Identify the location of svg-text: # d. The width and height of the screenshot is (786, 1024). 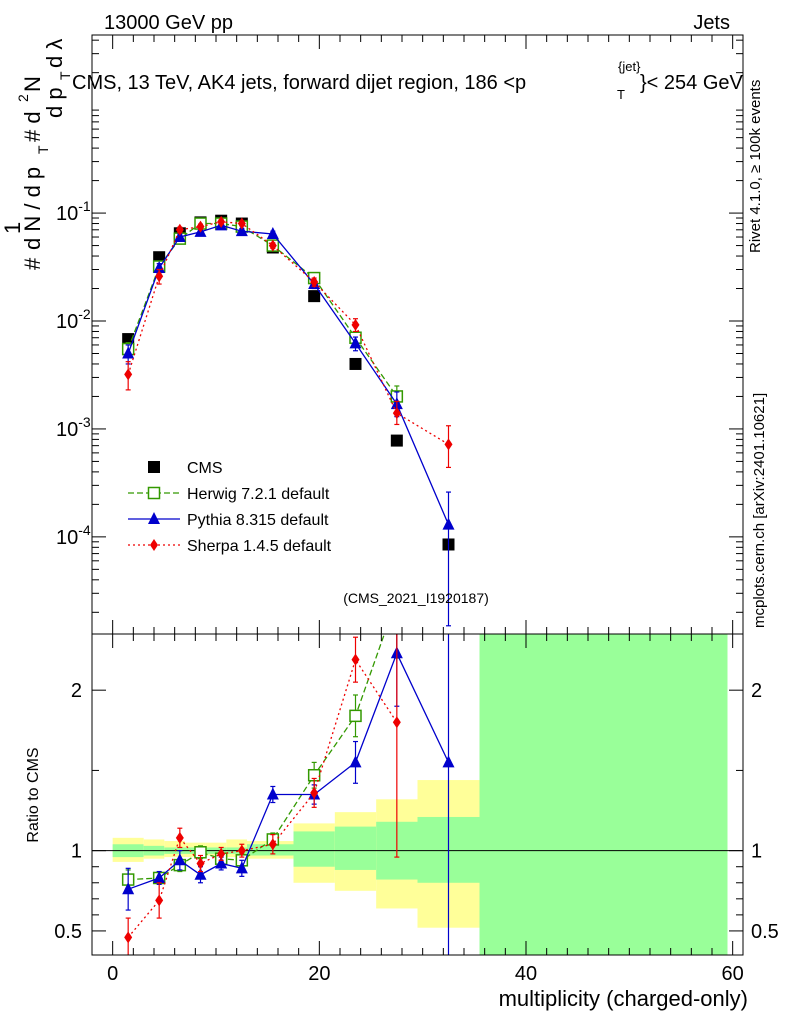
(32, 126).